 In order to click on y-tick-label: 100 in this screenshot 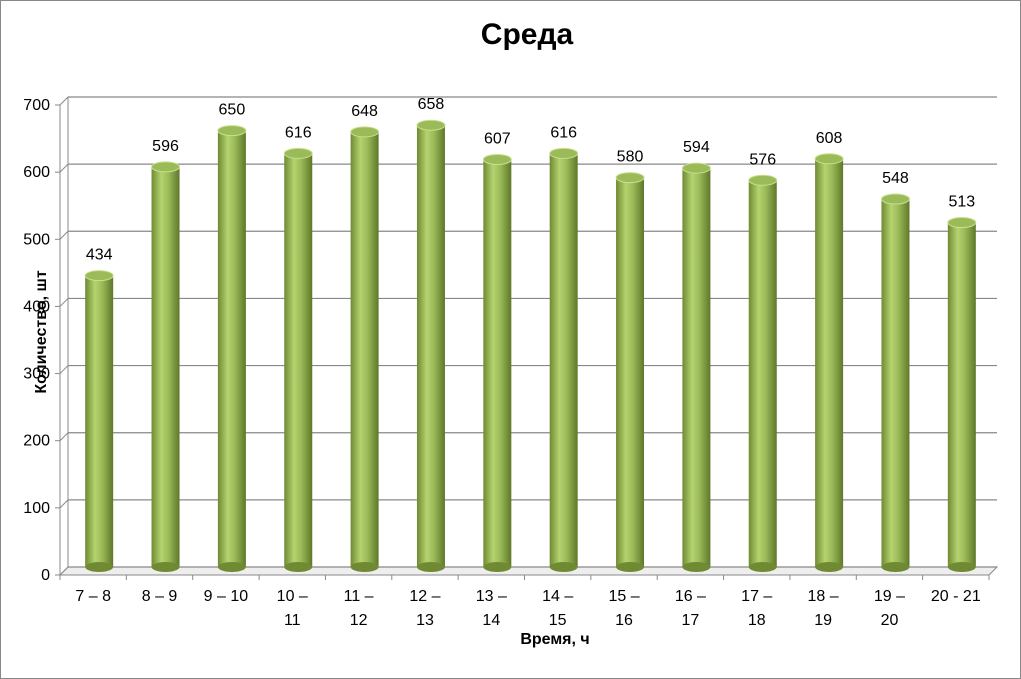, I will do `click(36, 508)`.